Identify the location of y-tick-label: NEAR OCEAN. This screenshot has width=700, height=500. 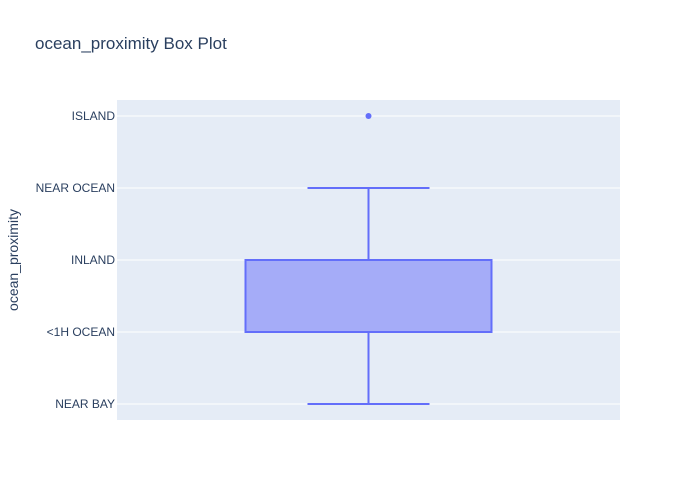
(75, 188).